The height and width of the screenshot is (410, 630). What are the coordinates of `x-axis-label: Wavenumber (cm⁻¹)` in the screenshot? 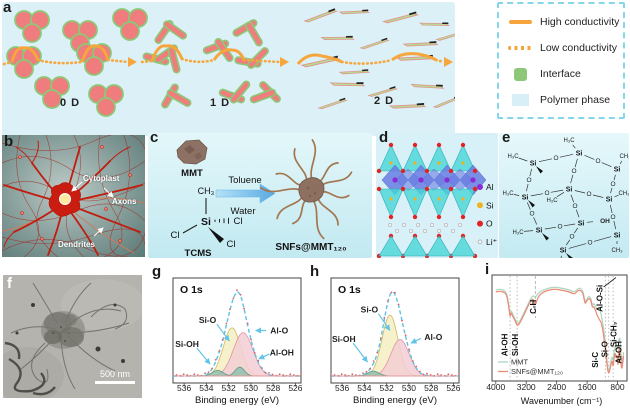 It's located at (561, 401).